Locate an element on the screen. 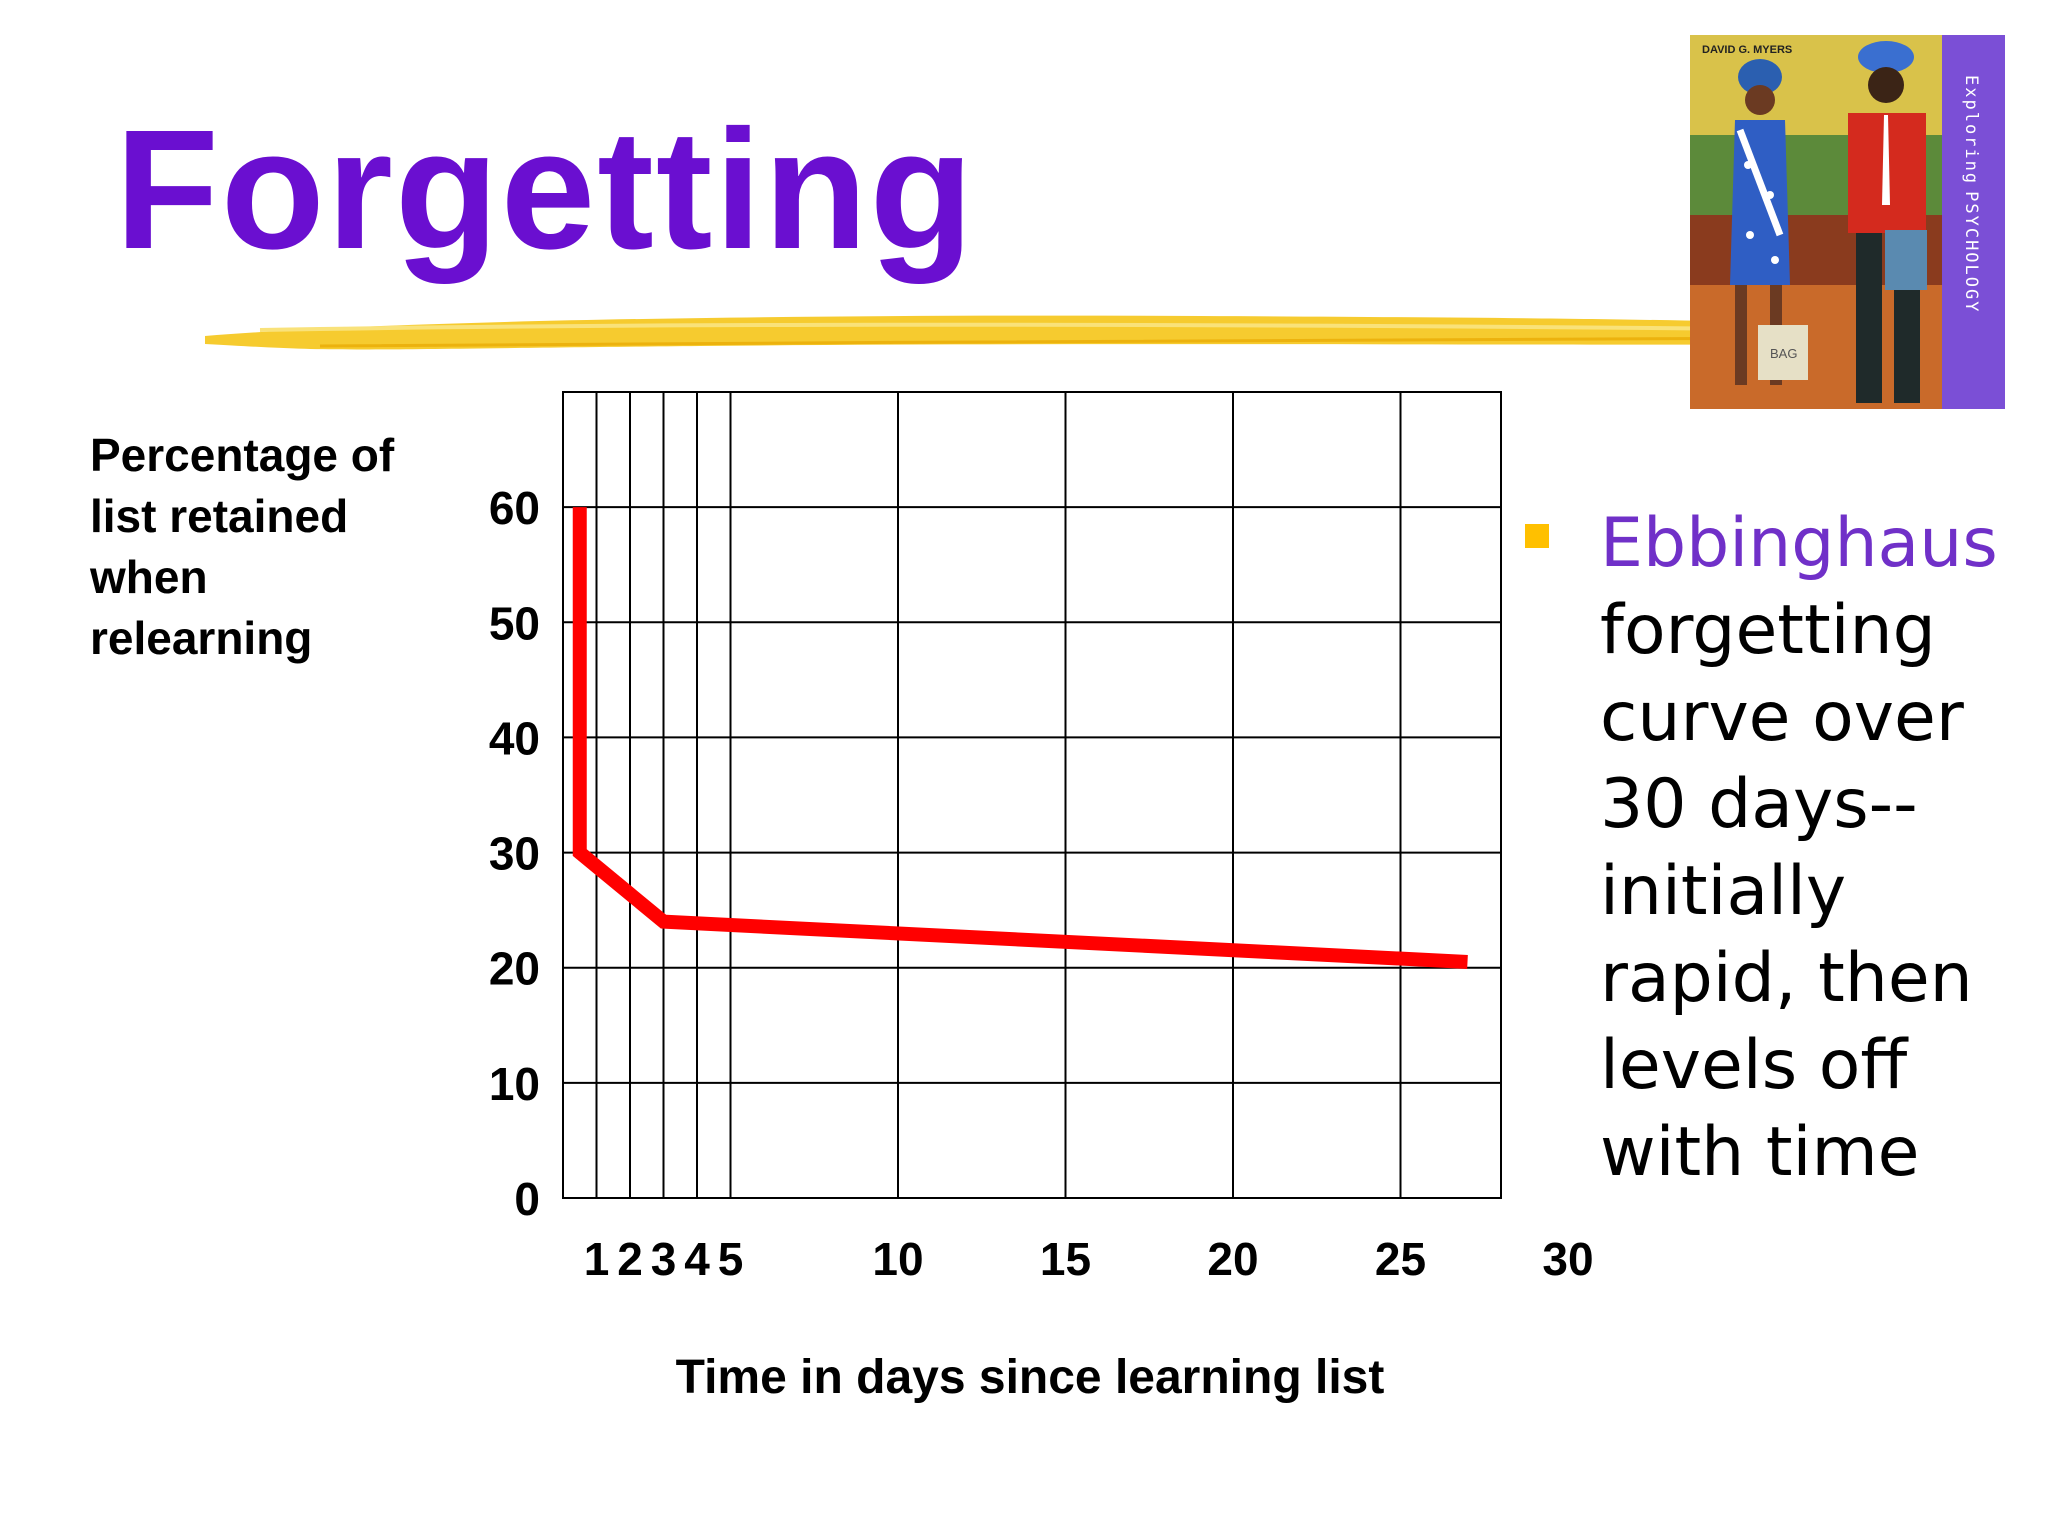 The image size is (2048, 1536). book-cover-spine-title: ExploringPSYCHOLOGY is located at coordinates (1971, 194).